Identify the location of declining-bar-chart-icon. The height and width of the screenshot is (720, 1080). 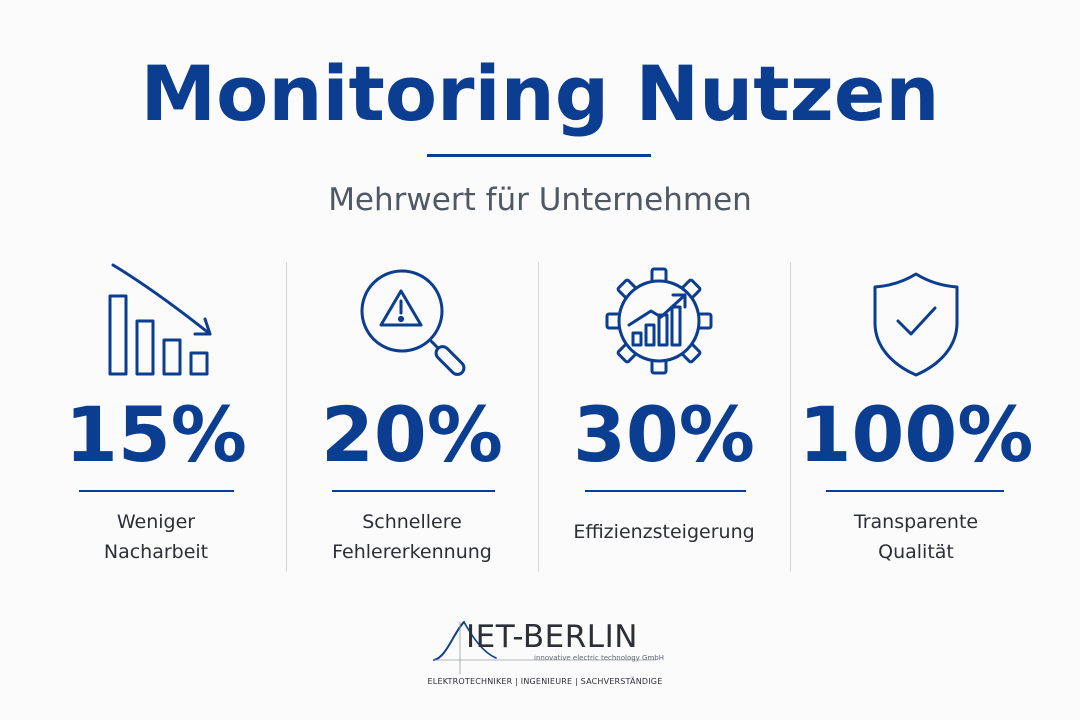
(156, 319).